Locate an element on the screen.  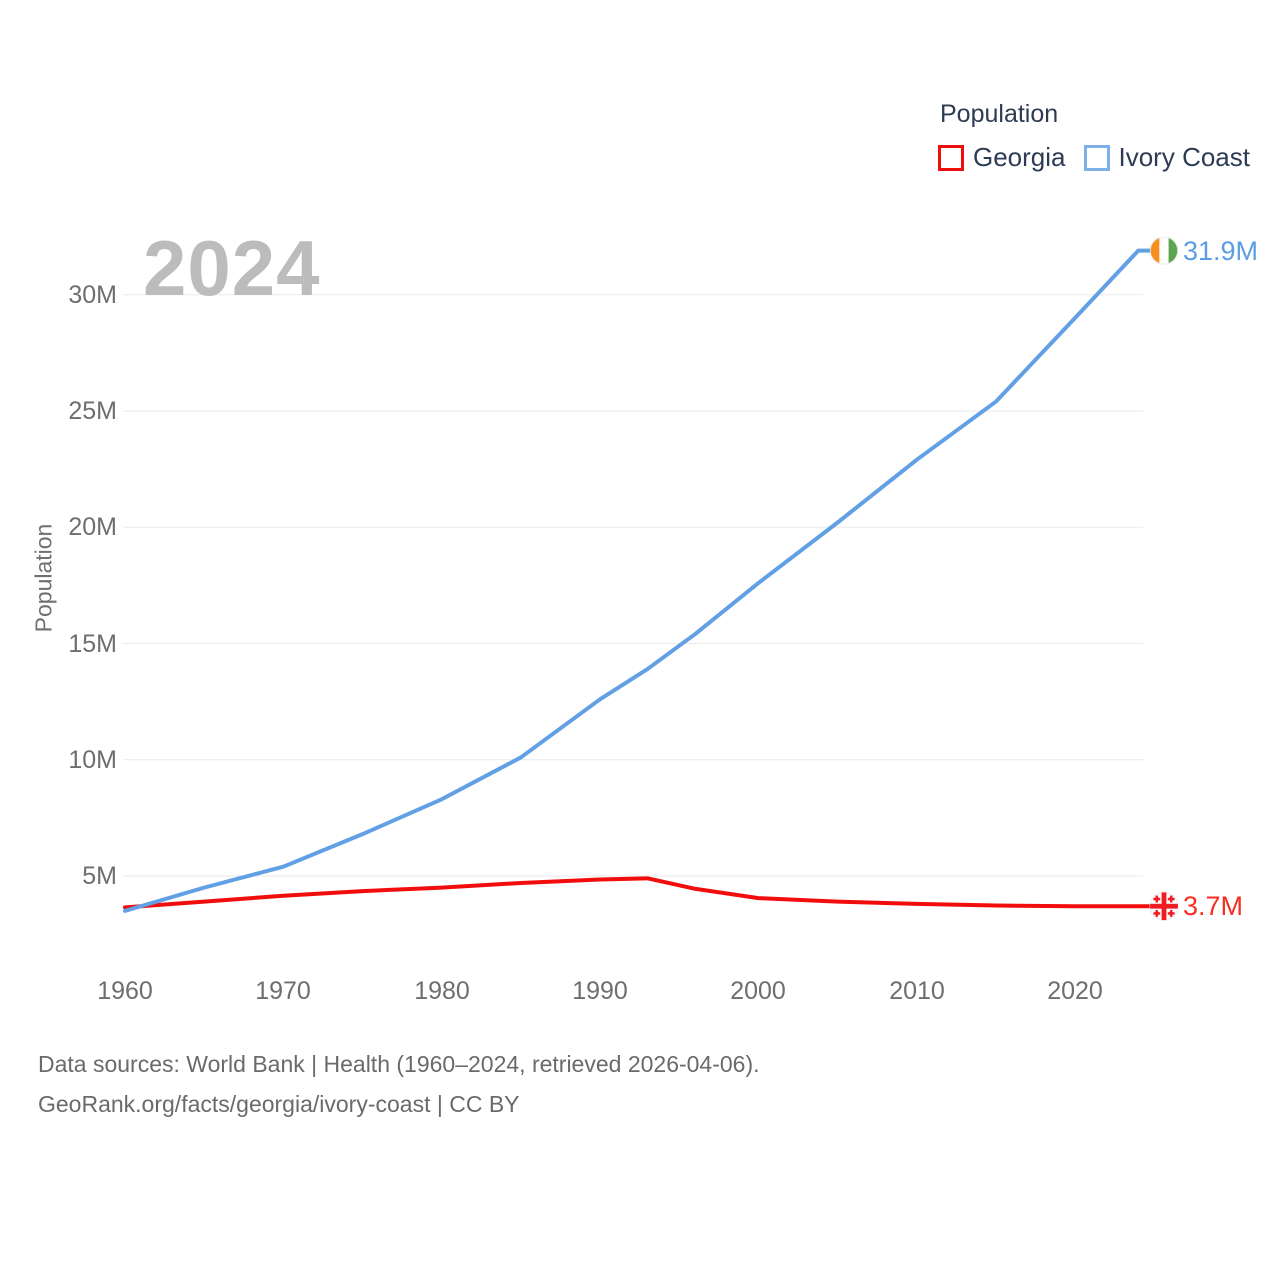
legend-swatch-georgia-icon is located at coordinates (951, 157).